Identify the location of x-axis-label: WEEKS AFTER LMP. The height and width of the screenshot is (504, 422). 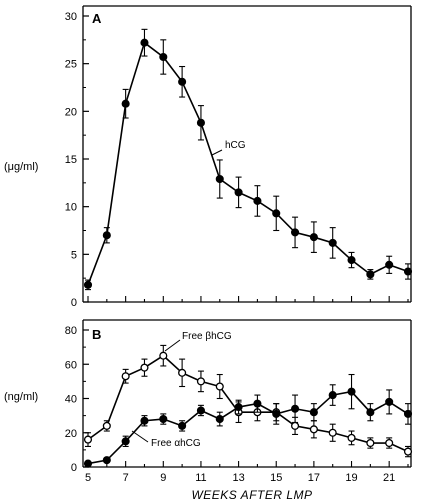
(251, 495).